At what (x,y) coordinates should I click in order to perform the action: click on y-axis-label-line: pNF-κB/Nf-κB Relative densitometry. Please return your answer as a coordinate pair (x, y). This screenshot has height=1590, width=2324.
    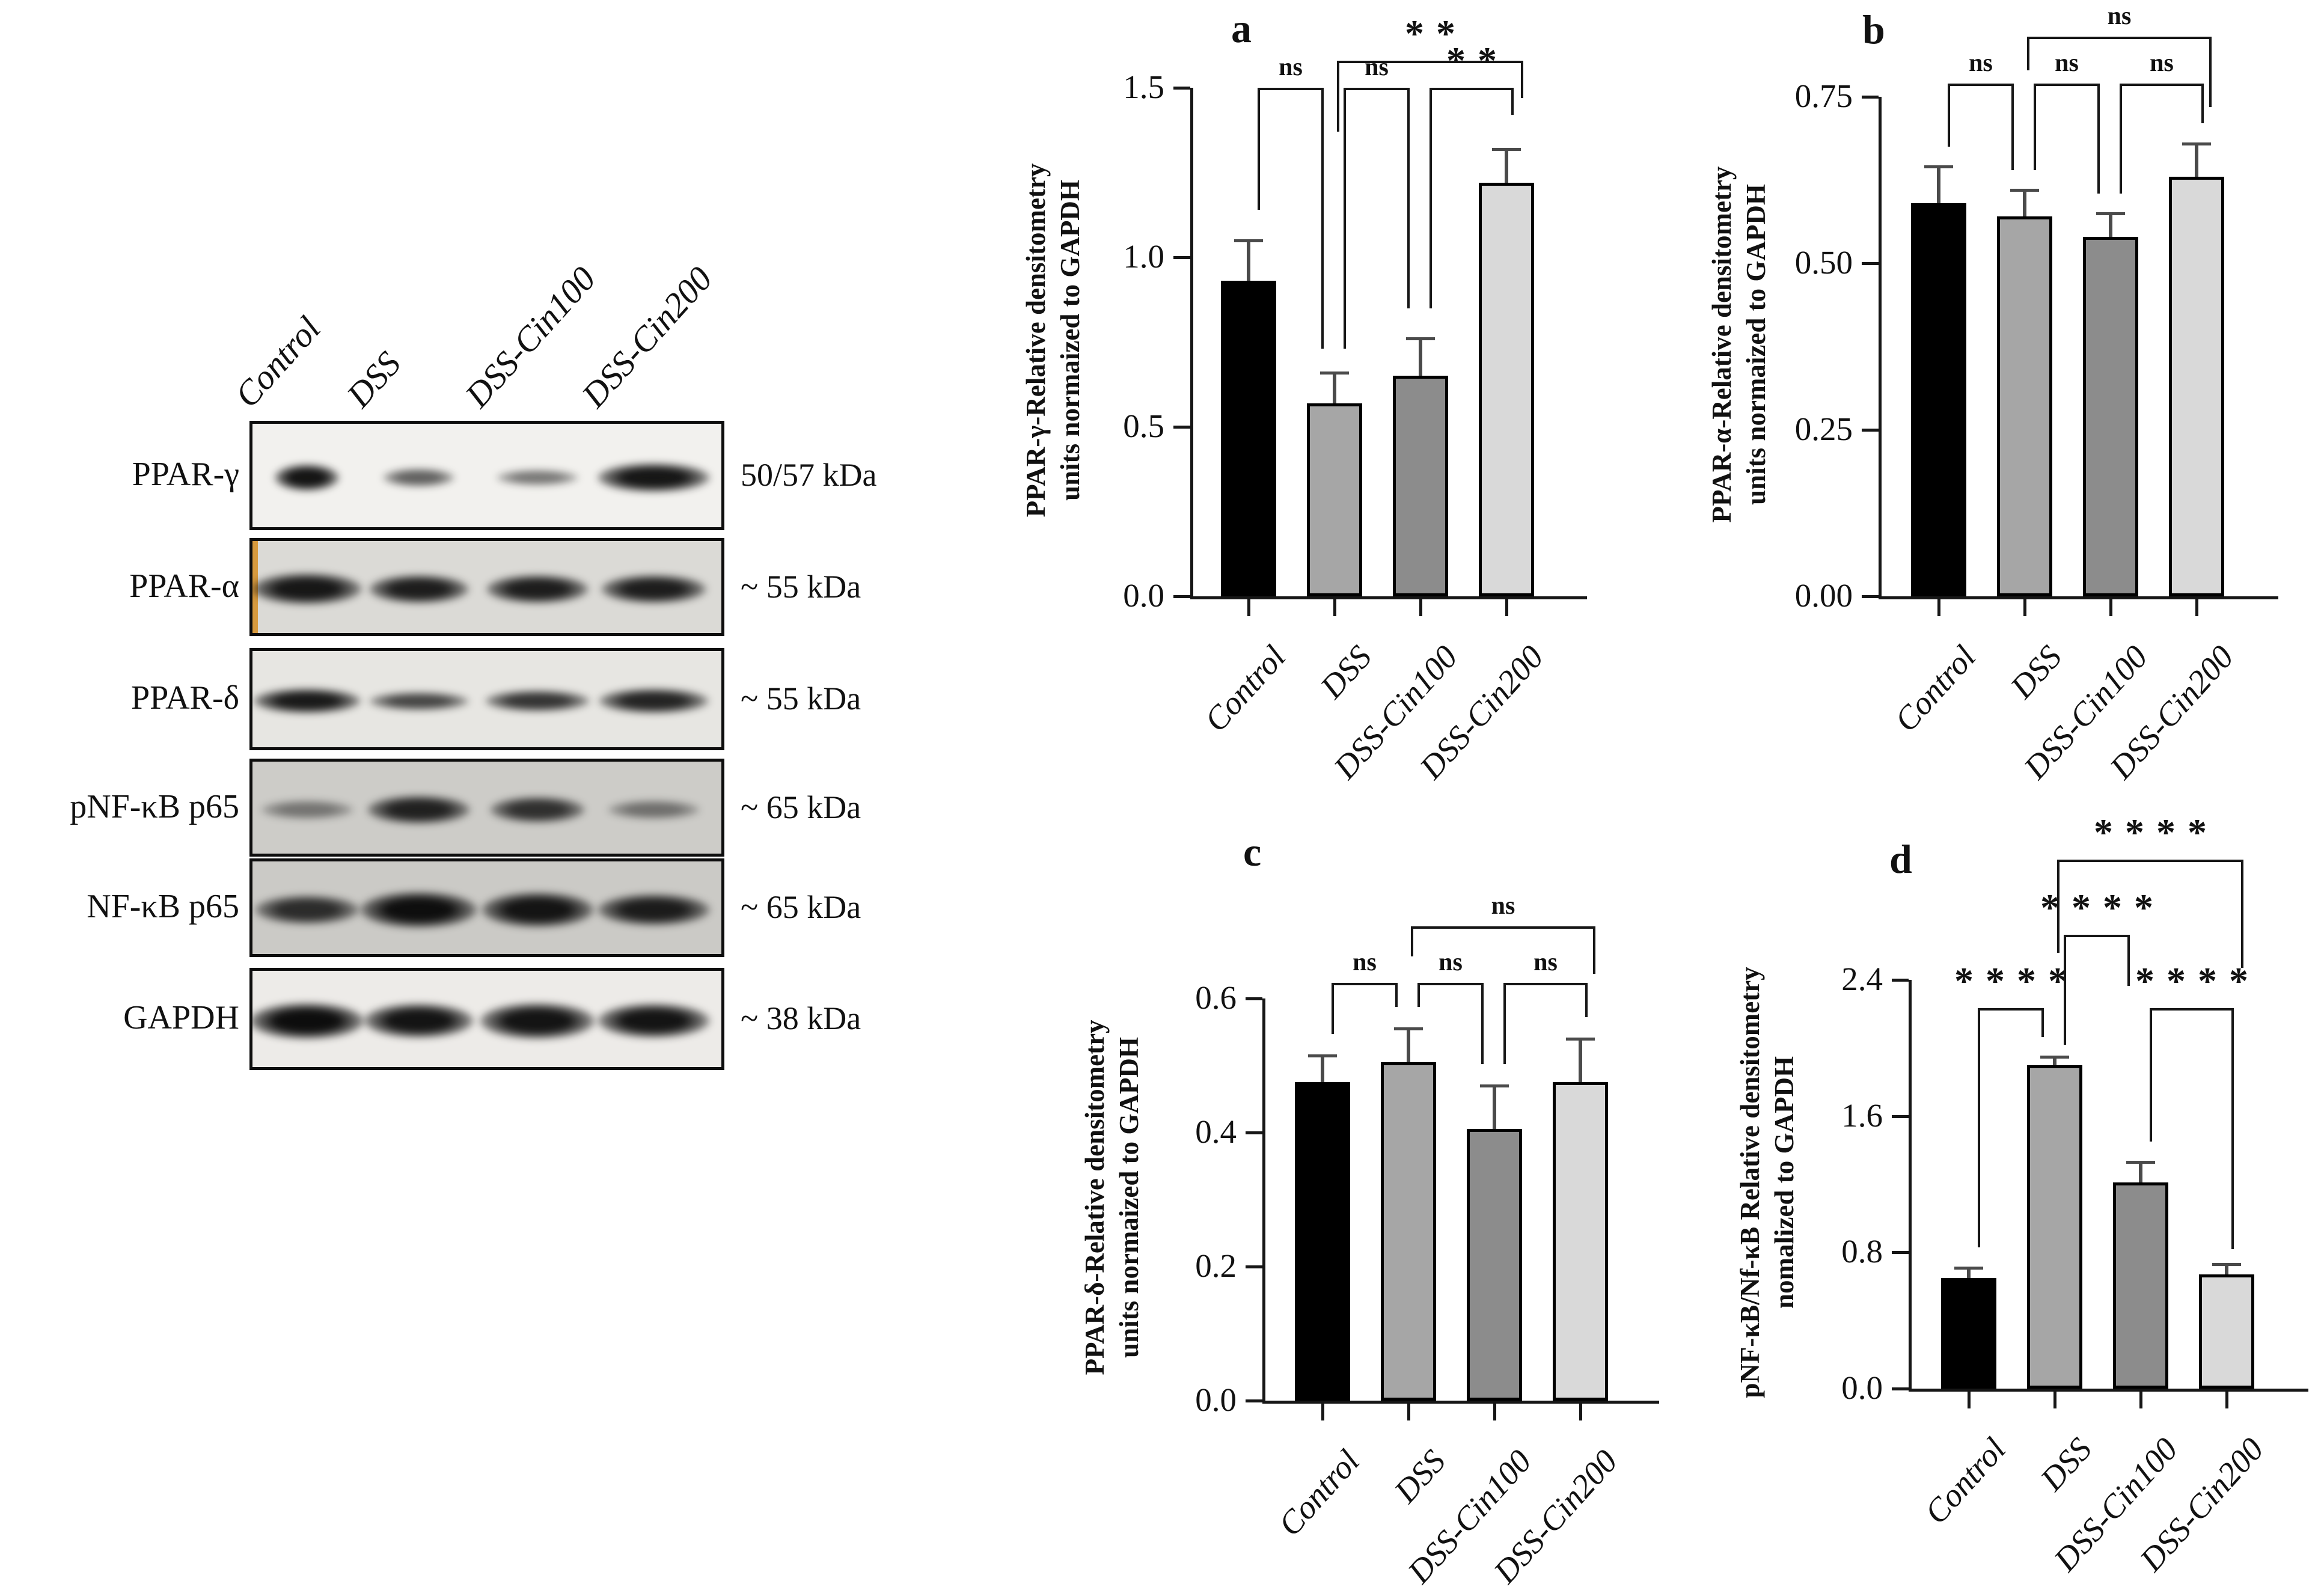
    Looking at the image, I should click on (1750, 1182).